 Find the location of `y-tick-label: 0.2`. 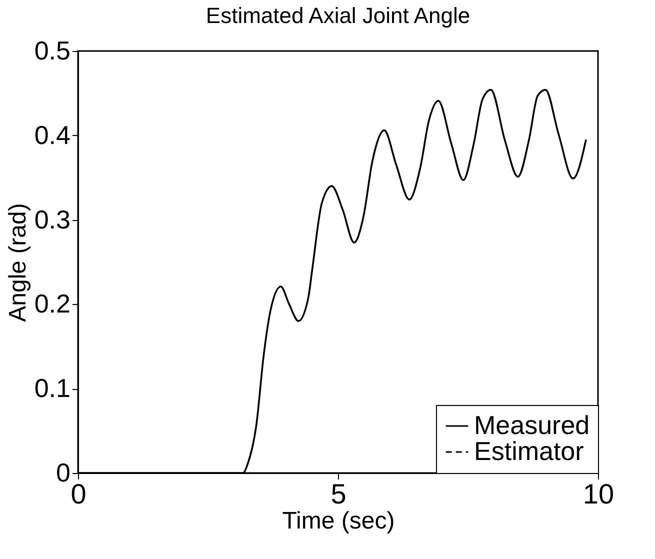

y-tick-label: 0.2 is located at coordinates (52, 303).